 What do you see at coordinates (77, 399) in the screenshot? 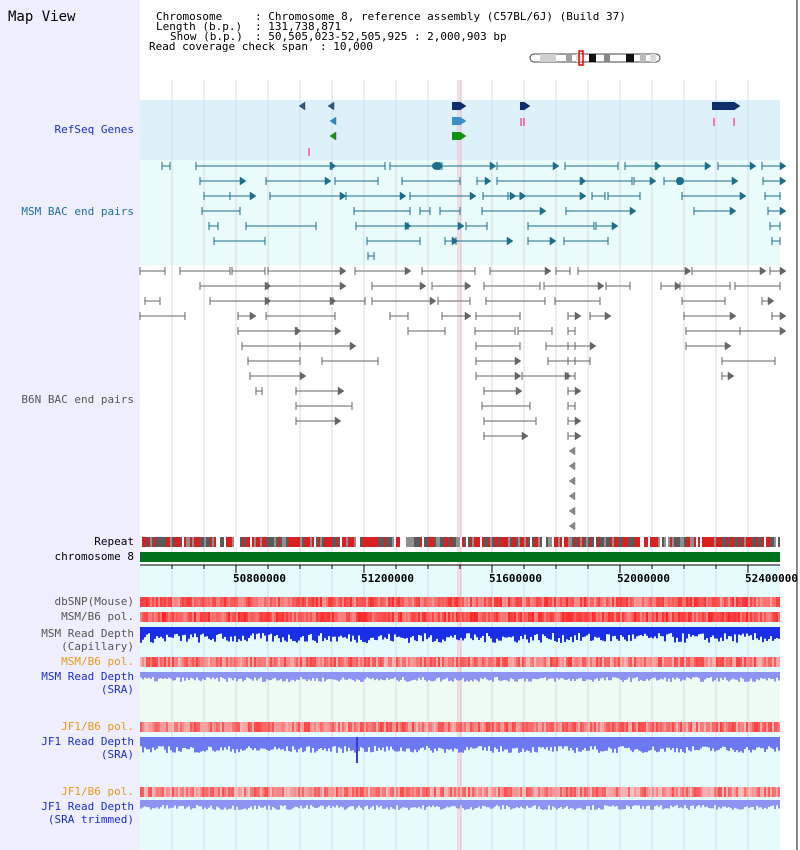
I see `track-label-b6n-bac: B6N BAC end pairs` at bounding box center [77, 399].